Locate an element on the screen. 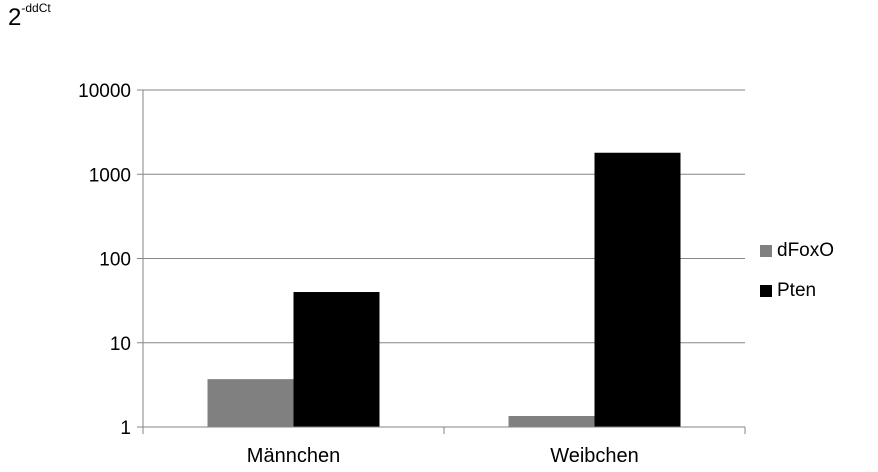  legend-item-pten: Pten is located at coordinates (797, 291).